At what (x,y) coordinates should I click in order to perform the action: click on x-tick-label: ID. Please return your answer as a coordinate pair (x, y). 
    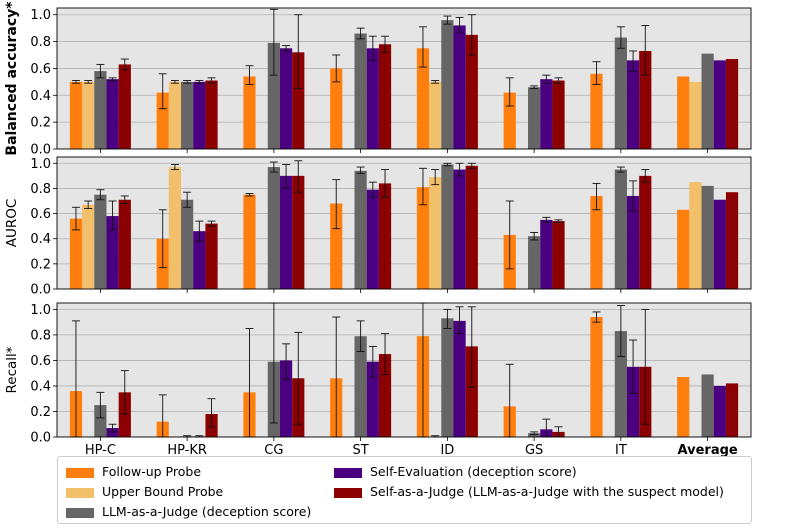
    Looking at the image, I should click on (447, 450).